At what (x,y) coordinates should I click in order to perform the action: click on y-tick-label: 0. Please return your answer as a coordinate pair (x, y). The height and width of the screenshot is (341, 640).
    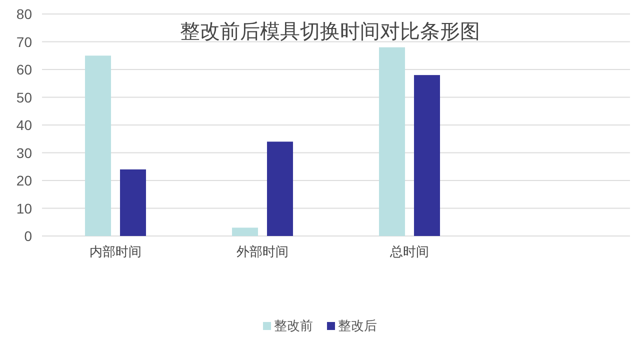
    Looking at the image, I should click on (28, 236).